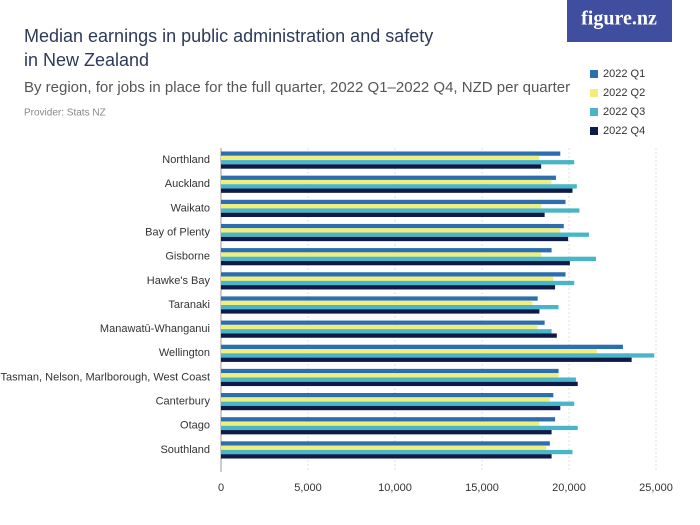  I want to click on legend-label: 2022 Q4, so click(624, 131).